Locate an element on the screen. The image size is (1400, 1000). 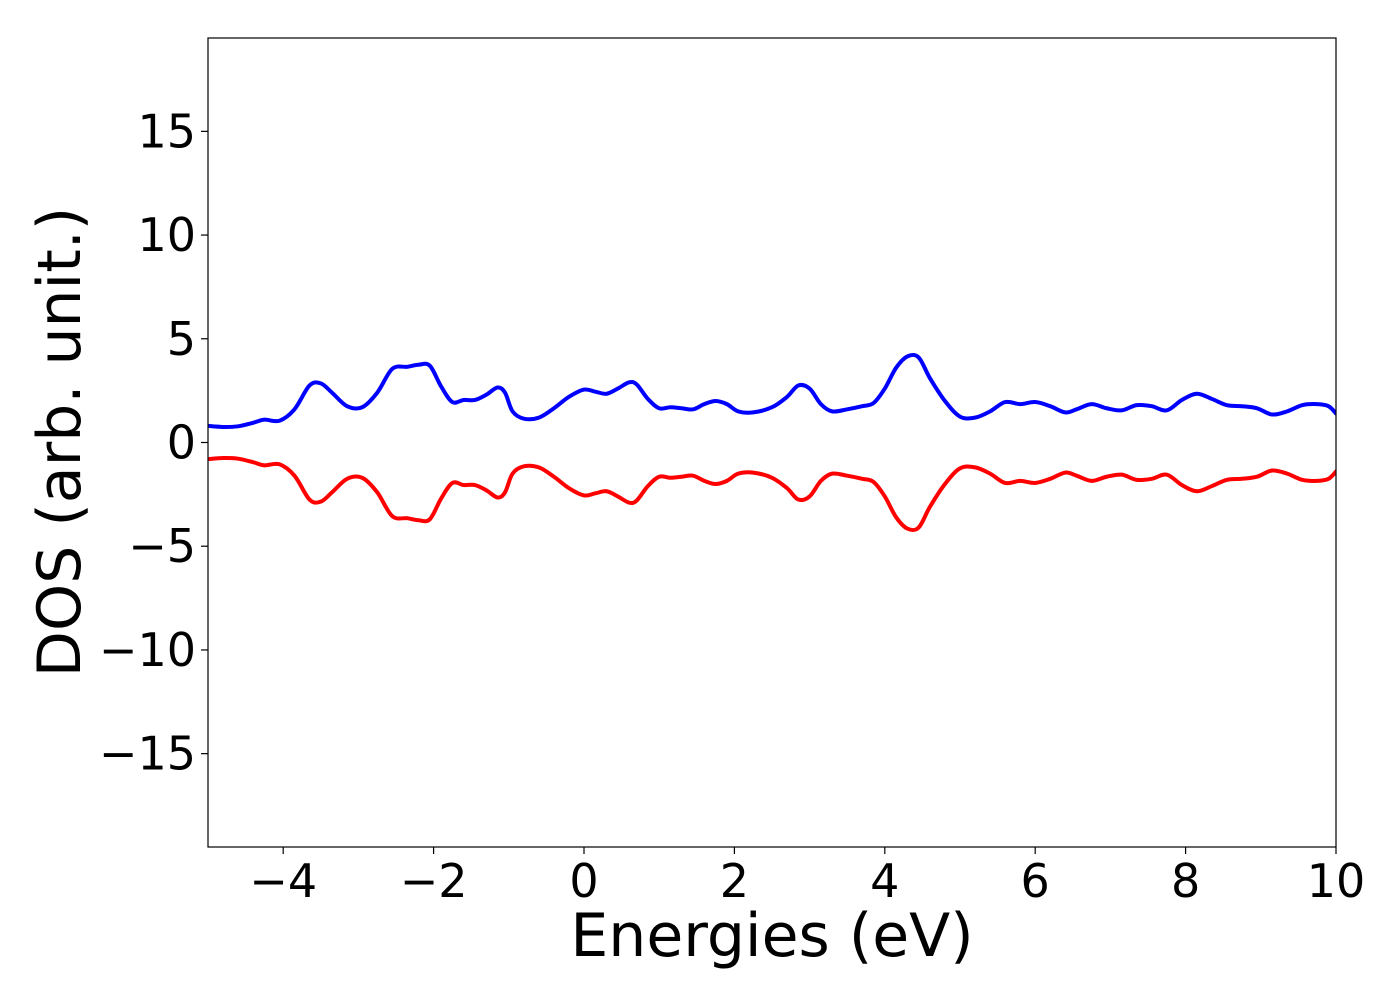
x-axis-label: Energies (eV) is located at coordinates (771, 936).